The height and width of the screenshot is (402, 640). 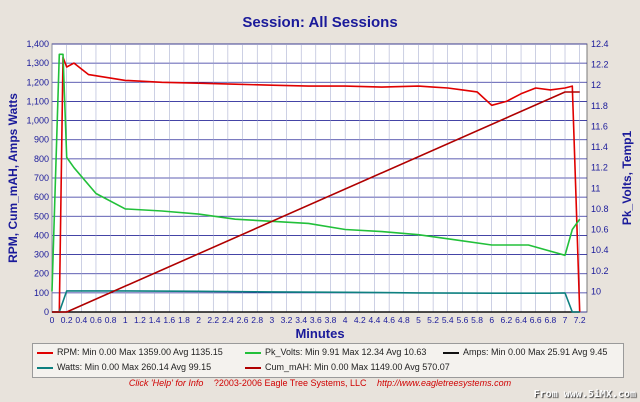 I want to click on x-tick-label: 7.2, so click(x=580, y=320).